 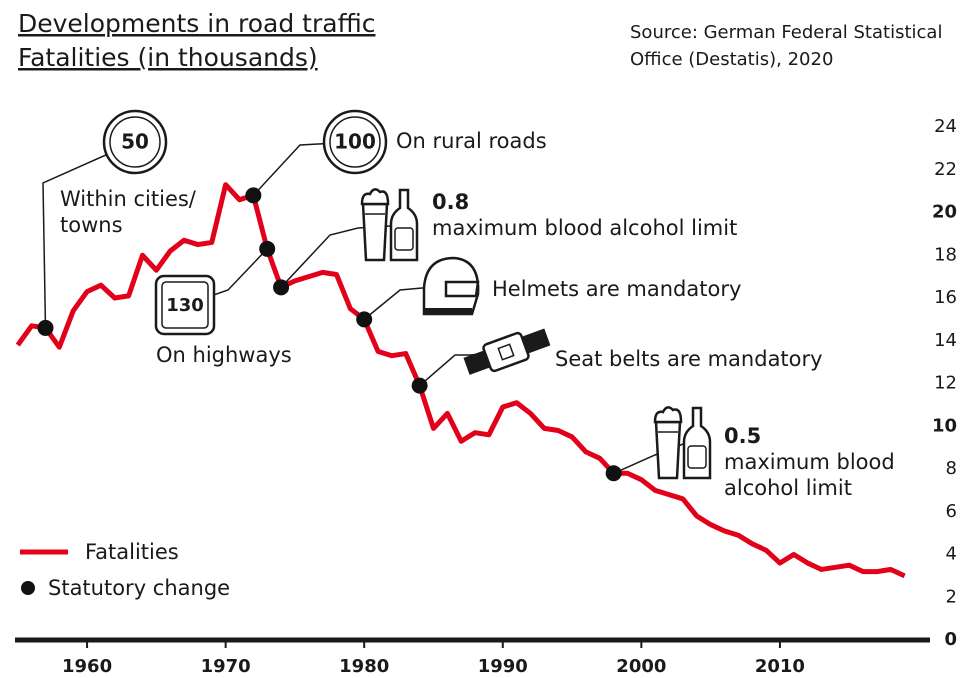 I want to click on annotation-text: On rural roads, so click(x=471, y=141).